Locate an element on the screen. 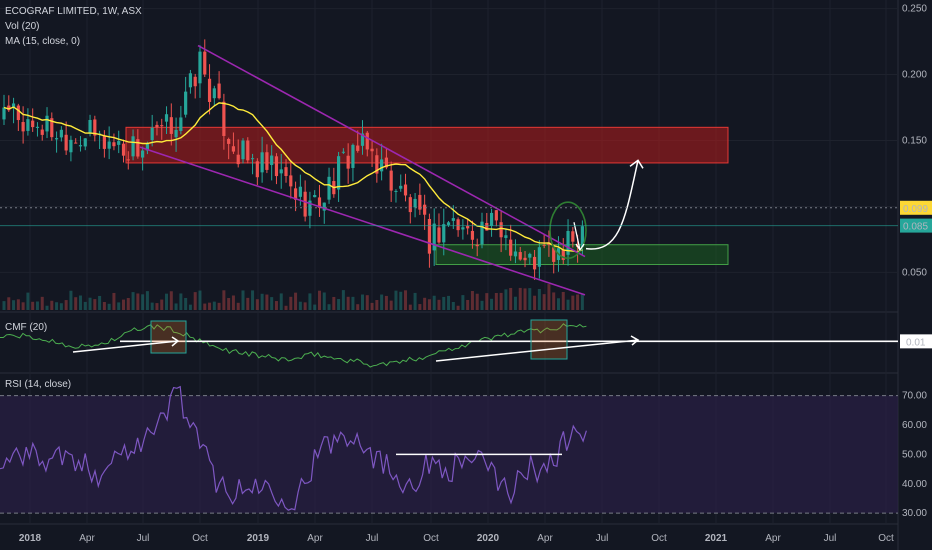  cmf-pane is located at coordinates (449, 343).